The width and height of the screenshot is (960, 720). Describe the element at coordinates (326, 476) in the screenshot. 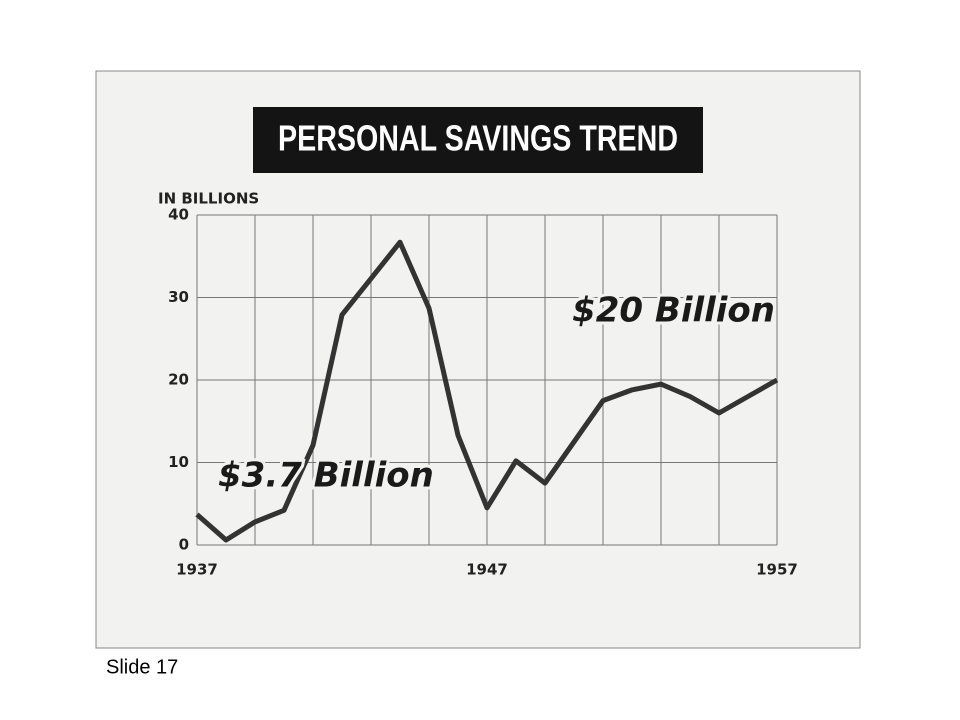

I see `annotation: $3.7 Billion` at that location.